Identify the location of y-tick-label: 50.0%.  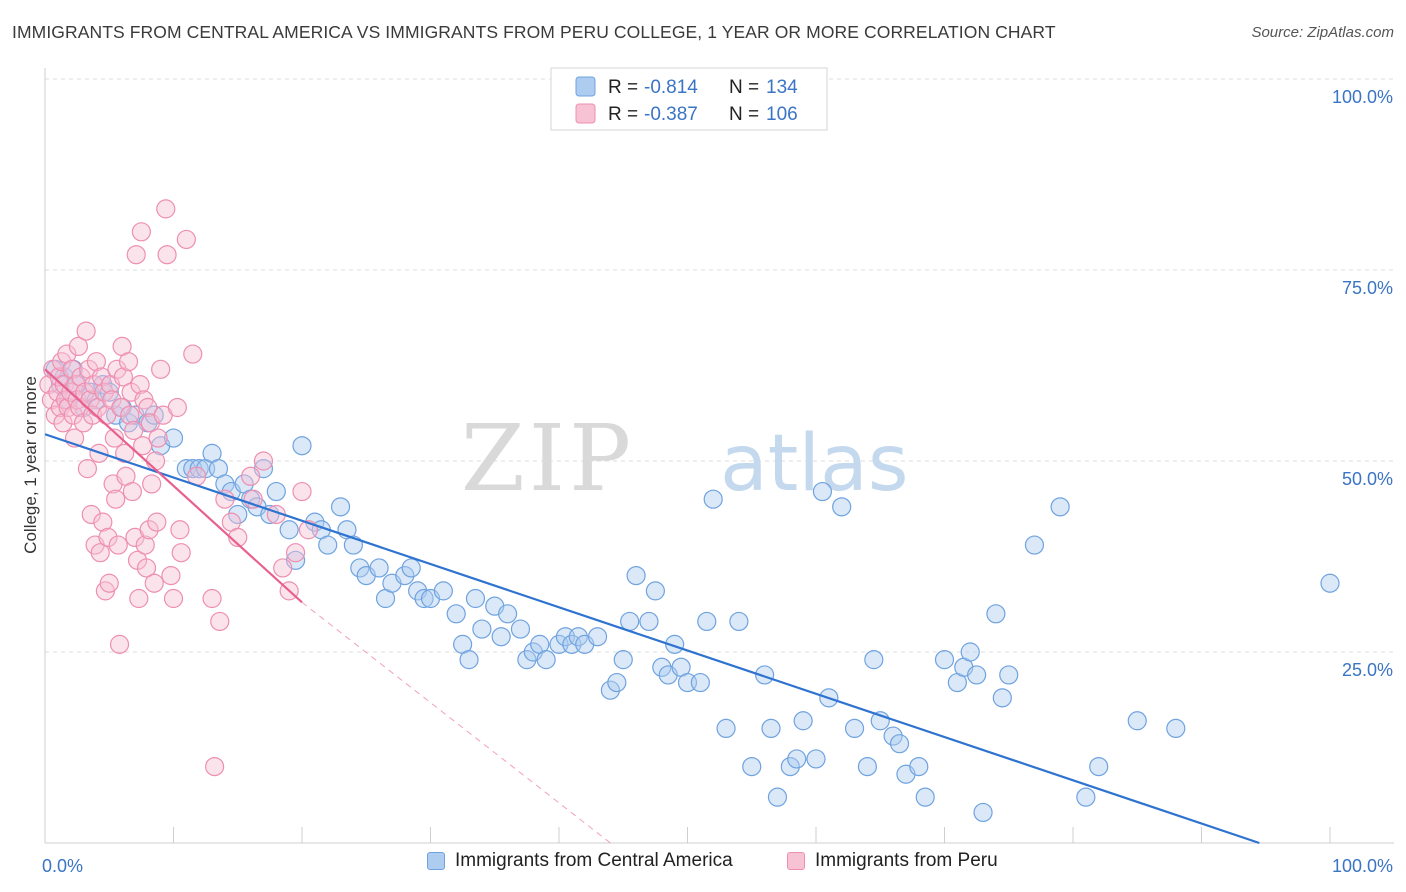
(1367, 479).